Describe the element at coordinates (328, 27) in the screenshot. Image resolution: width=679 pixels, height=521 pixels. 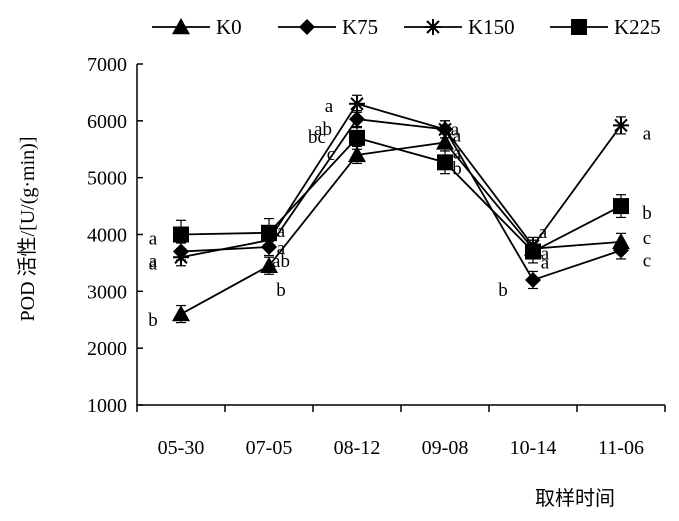
I see `legend-k75: K75` at that location.